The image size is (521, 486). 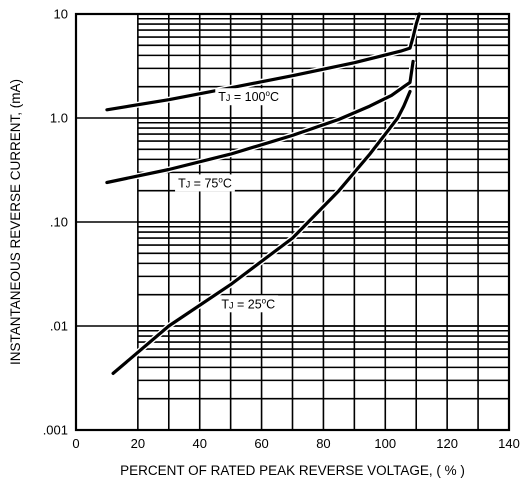 What do you see at coordinates (385, 443) in the screenshot?
I see `x-tick-label: 100` at bounding box center [385, 443].